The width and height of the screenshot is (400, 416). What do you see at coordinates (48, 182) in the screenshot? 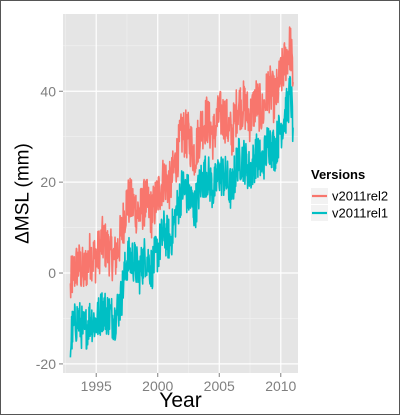
I see `y-tick-label: 20` at bounding box center [48, 182].